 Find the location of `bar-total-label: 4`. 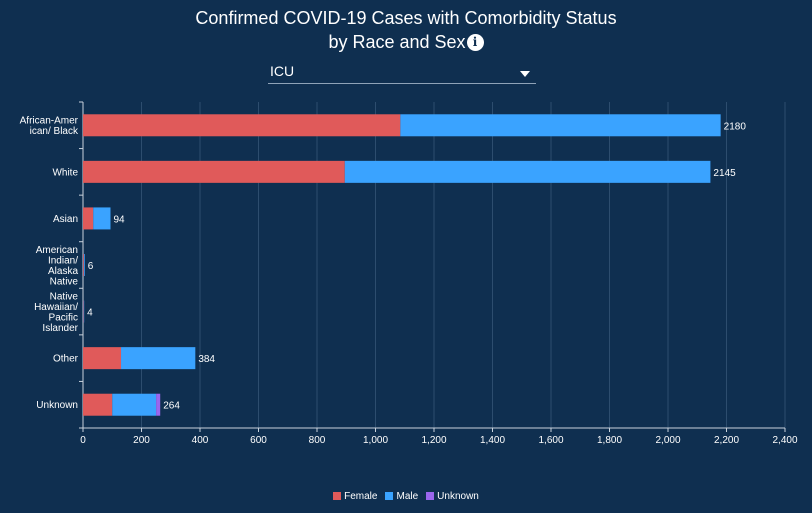

bar-total-label: 4 is located at coordinates (90, 313).